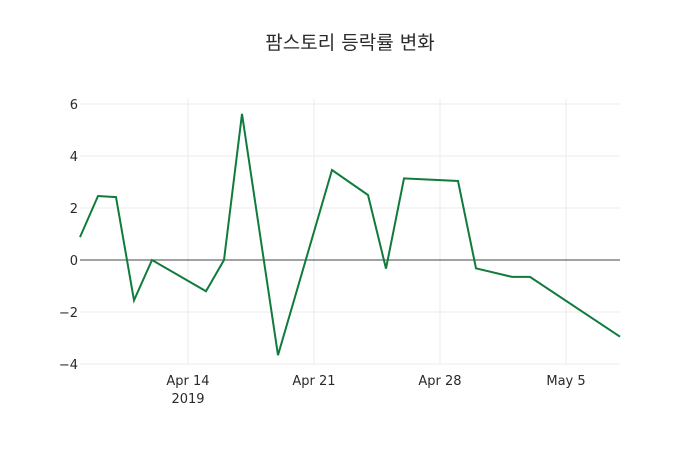 This screenshot has height=450, width=700. What do you see at coordinates (313, 381) in the screenshot?
I see `x-tick-label: Apr 21` at bounding box center [313, 381].